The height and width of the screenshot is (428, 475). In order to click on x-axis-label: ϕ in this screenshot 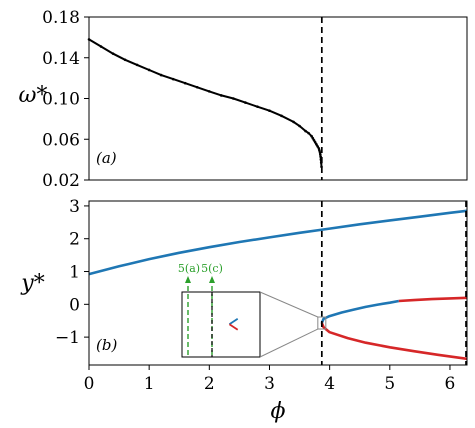, I will do `click(278, 411)`.